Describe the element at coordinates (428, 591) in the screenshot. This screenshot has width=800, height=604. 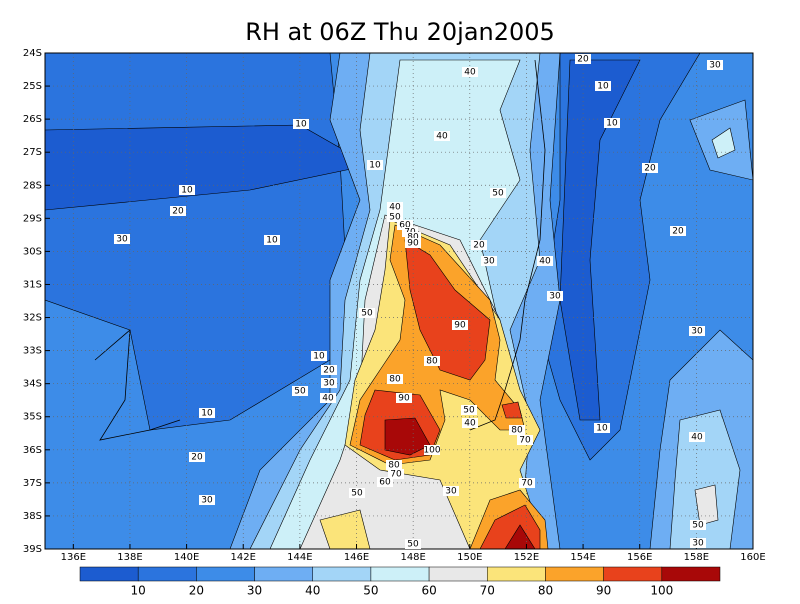
I see `colorbar-label: 60` at that location.